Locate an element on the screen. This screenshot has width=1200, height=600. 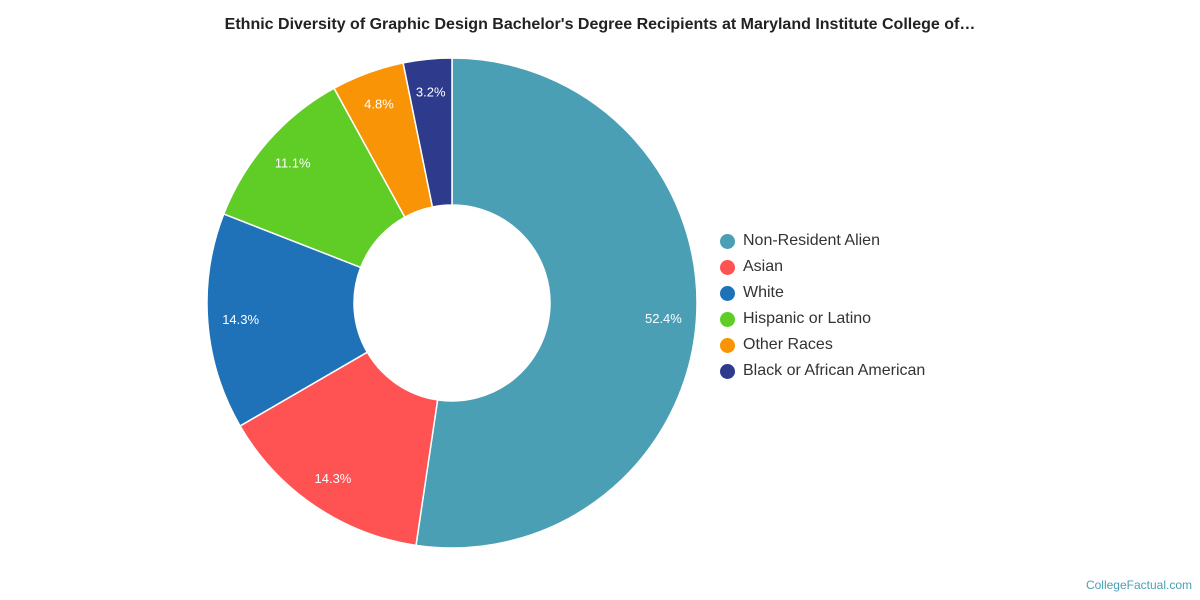
legend-item: Non-Resident Alien is located at coordinates (822, 241).